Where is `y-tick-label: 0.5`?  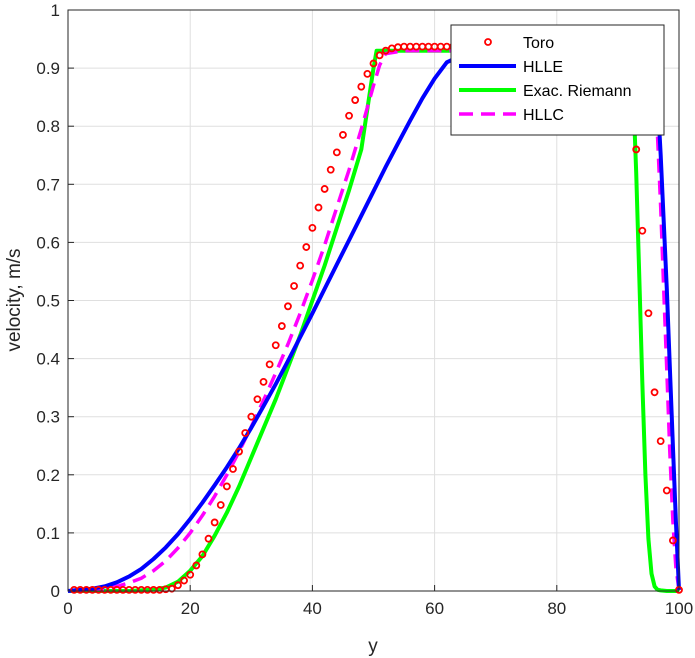 y-tick-label: 0.5 is located at coordinates (48, 301).